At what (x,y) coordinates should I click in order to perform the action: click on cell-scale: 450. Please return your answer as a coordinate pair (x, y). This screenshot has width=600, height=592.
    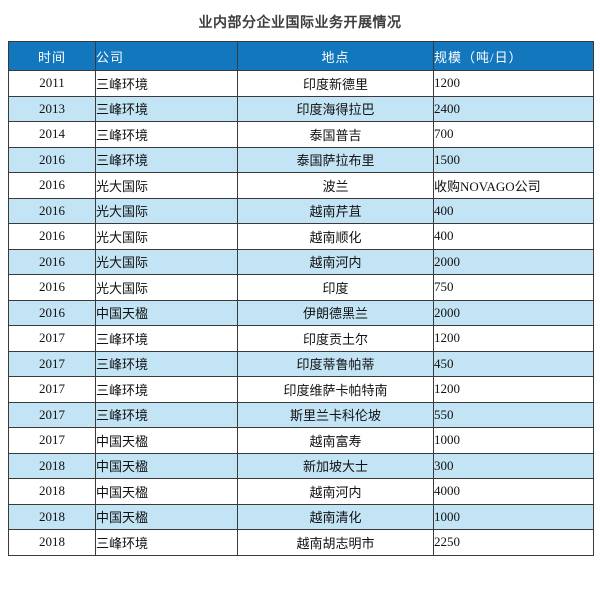
    Looking at the image, I should click on (513, 363).